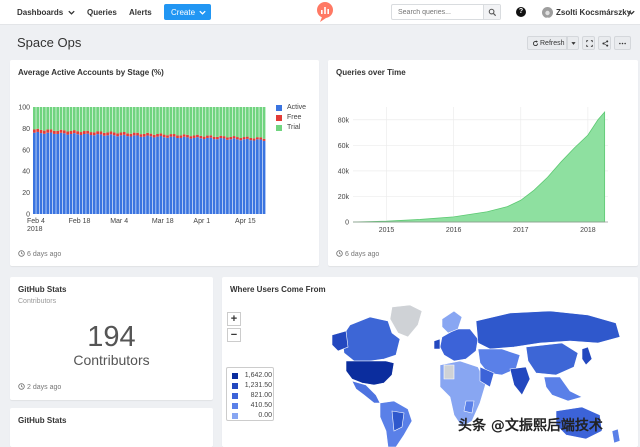  Describe the element at coordinates (371, 72) in the screenshot. I see `widget-title: Queries over Time` at that location.